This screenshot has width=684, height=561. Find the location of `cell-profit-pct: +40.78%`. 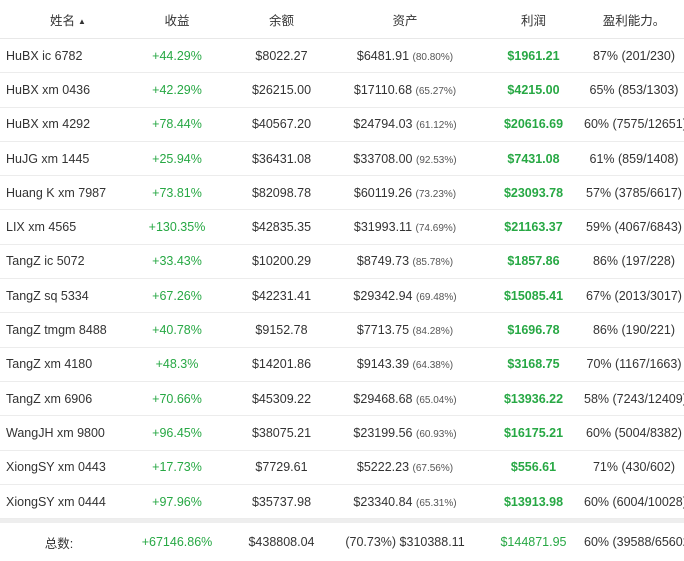

cell-profit-pct: +40.78% is located at coordinates (177, 330).